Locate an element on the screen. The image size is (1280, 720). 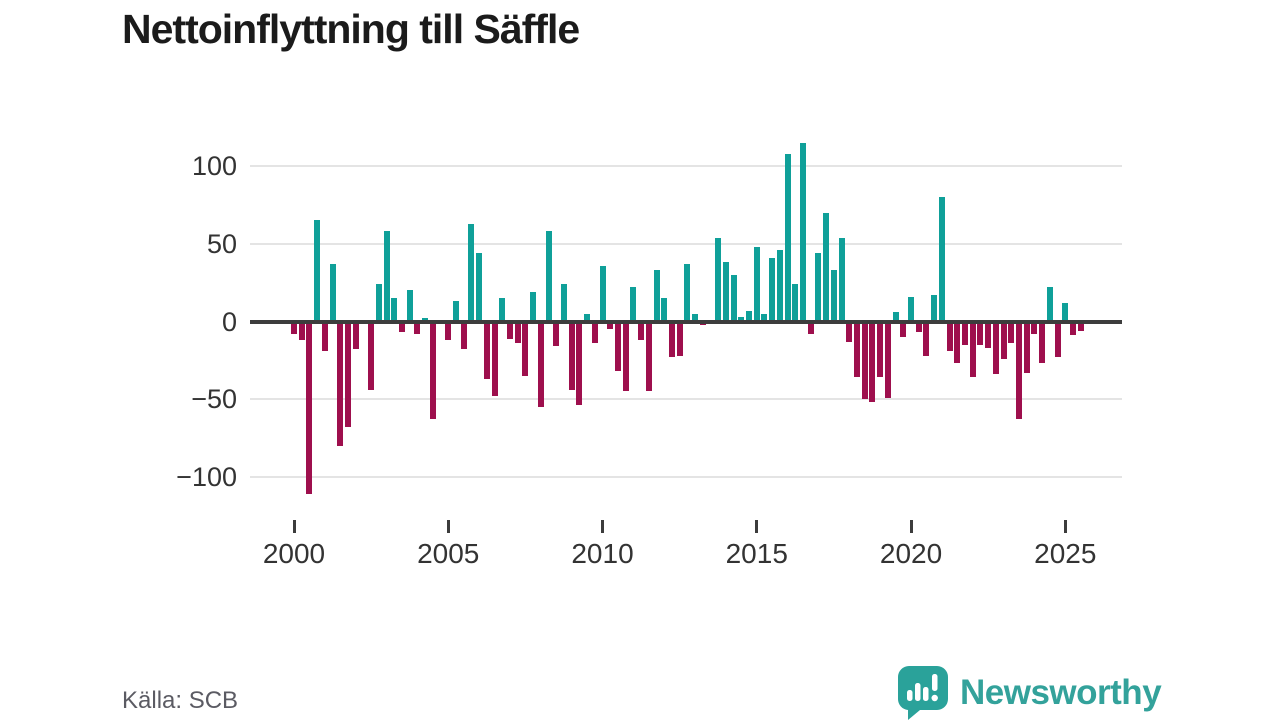
x-axis-tick-label: 2010 is located at coordinates (602, 553).